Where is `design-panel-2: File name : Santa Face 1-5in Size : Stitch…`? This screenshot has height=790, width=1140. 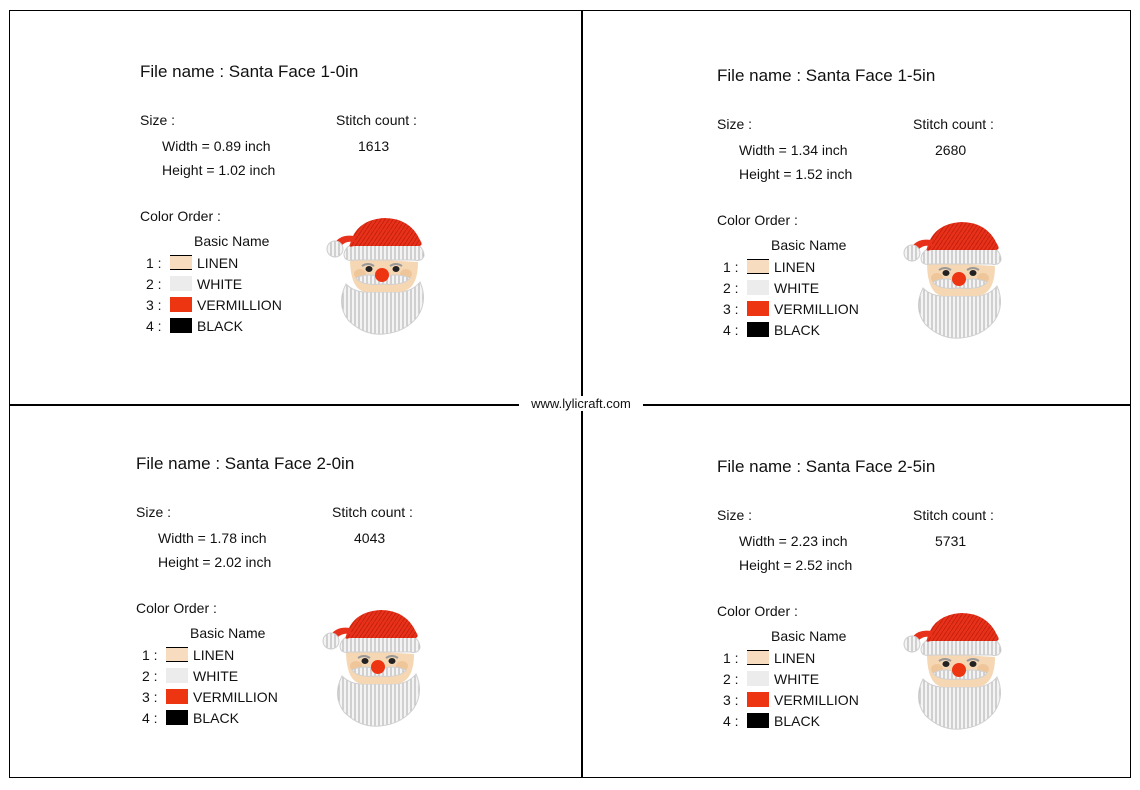
design-panel-2: File name : Santa Face 1-5in Size : Stitch… is located at coordinates (867, 203).